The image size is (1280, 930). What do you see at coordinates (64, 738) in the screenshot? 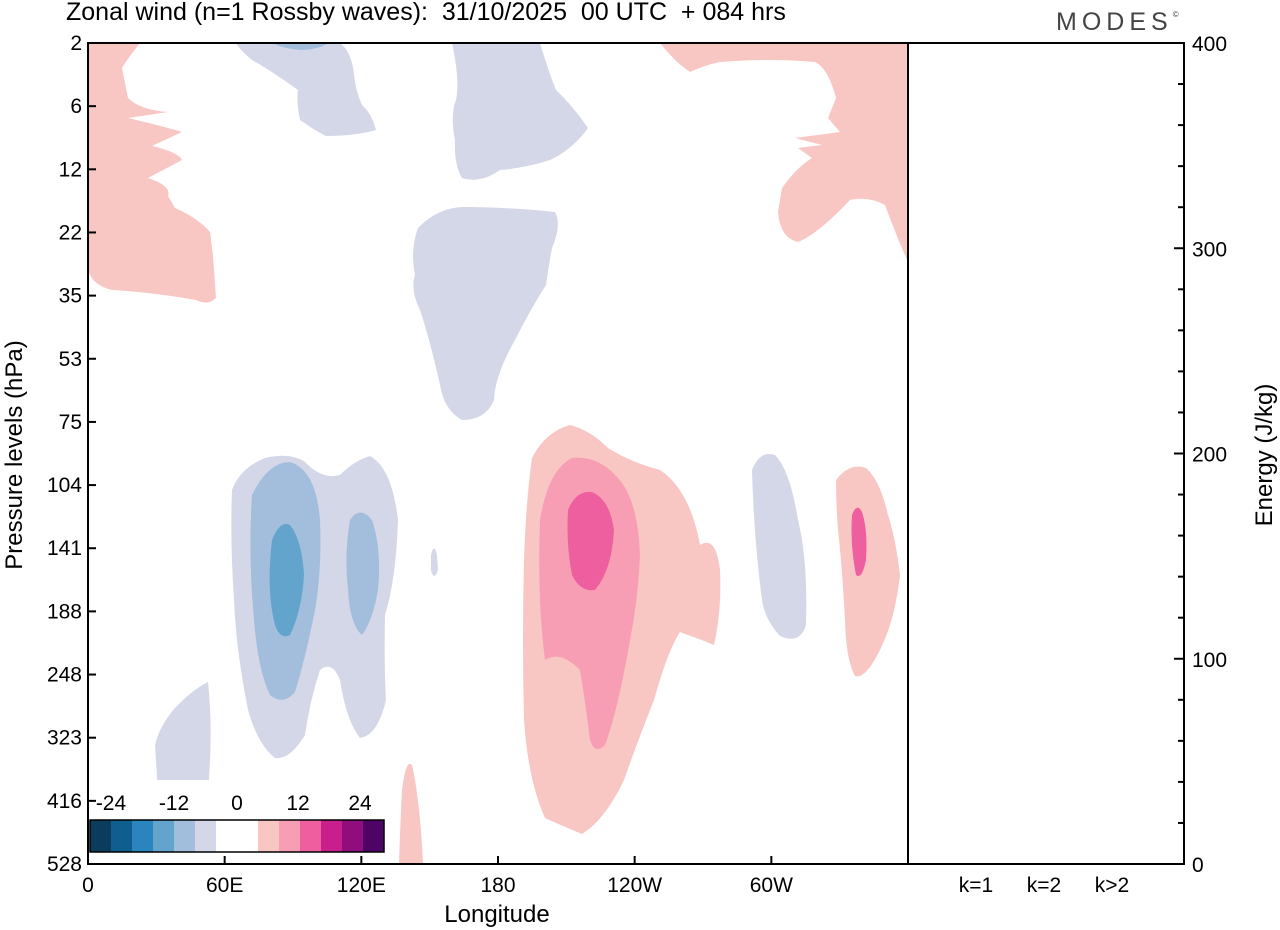
I see `y-tick-label: 323` at bounding box center [64, 738].